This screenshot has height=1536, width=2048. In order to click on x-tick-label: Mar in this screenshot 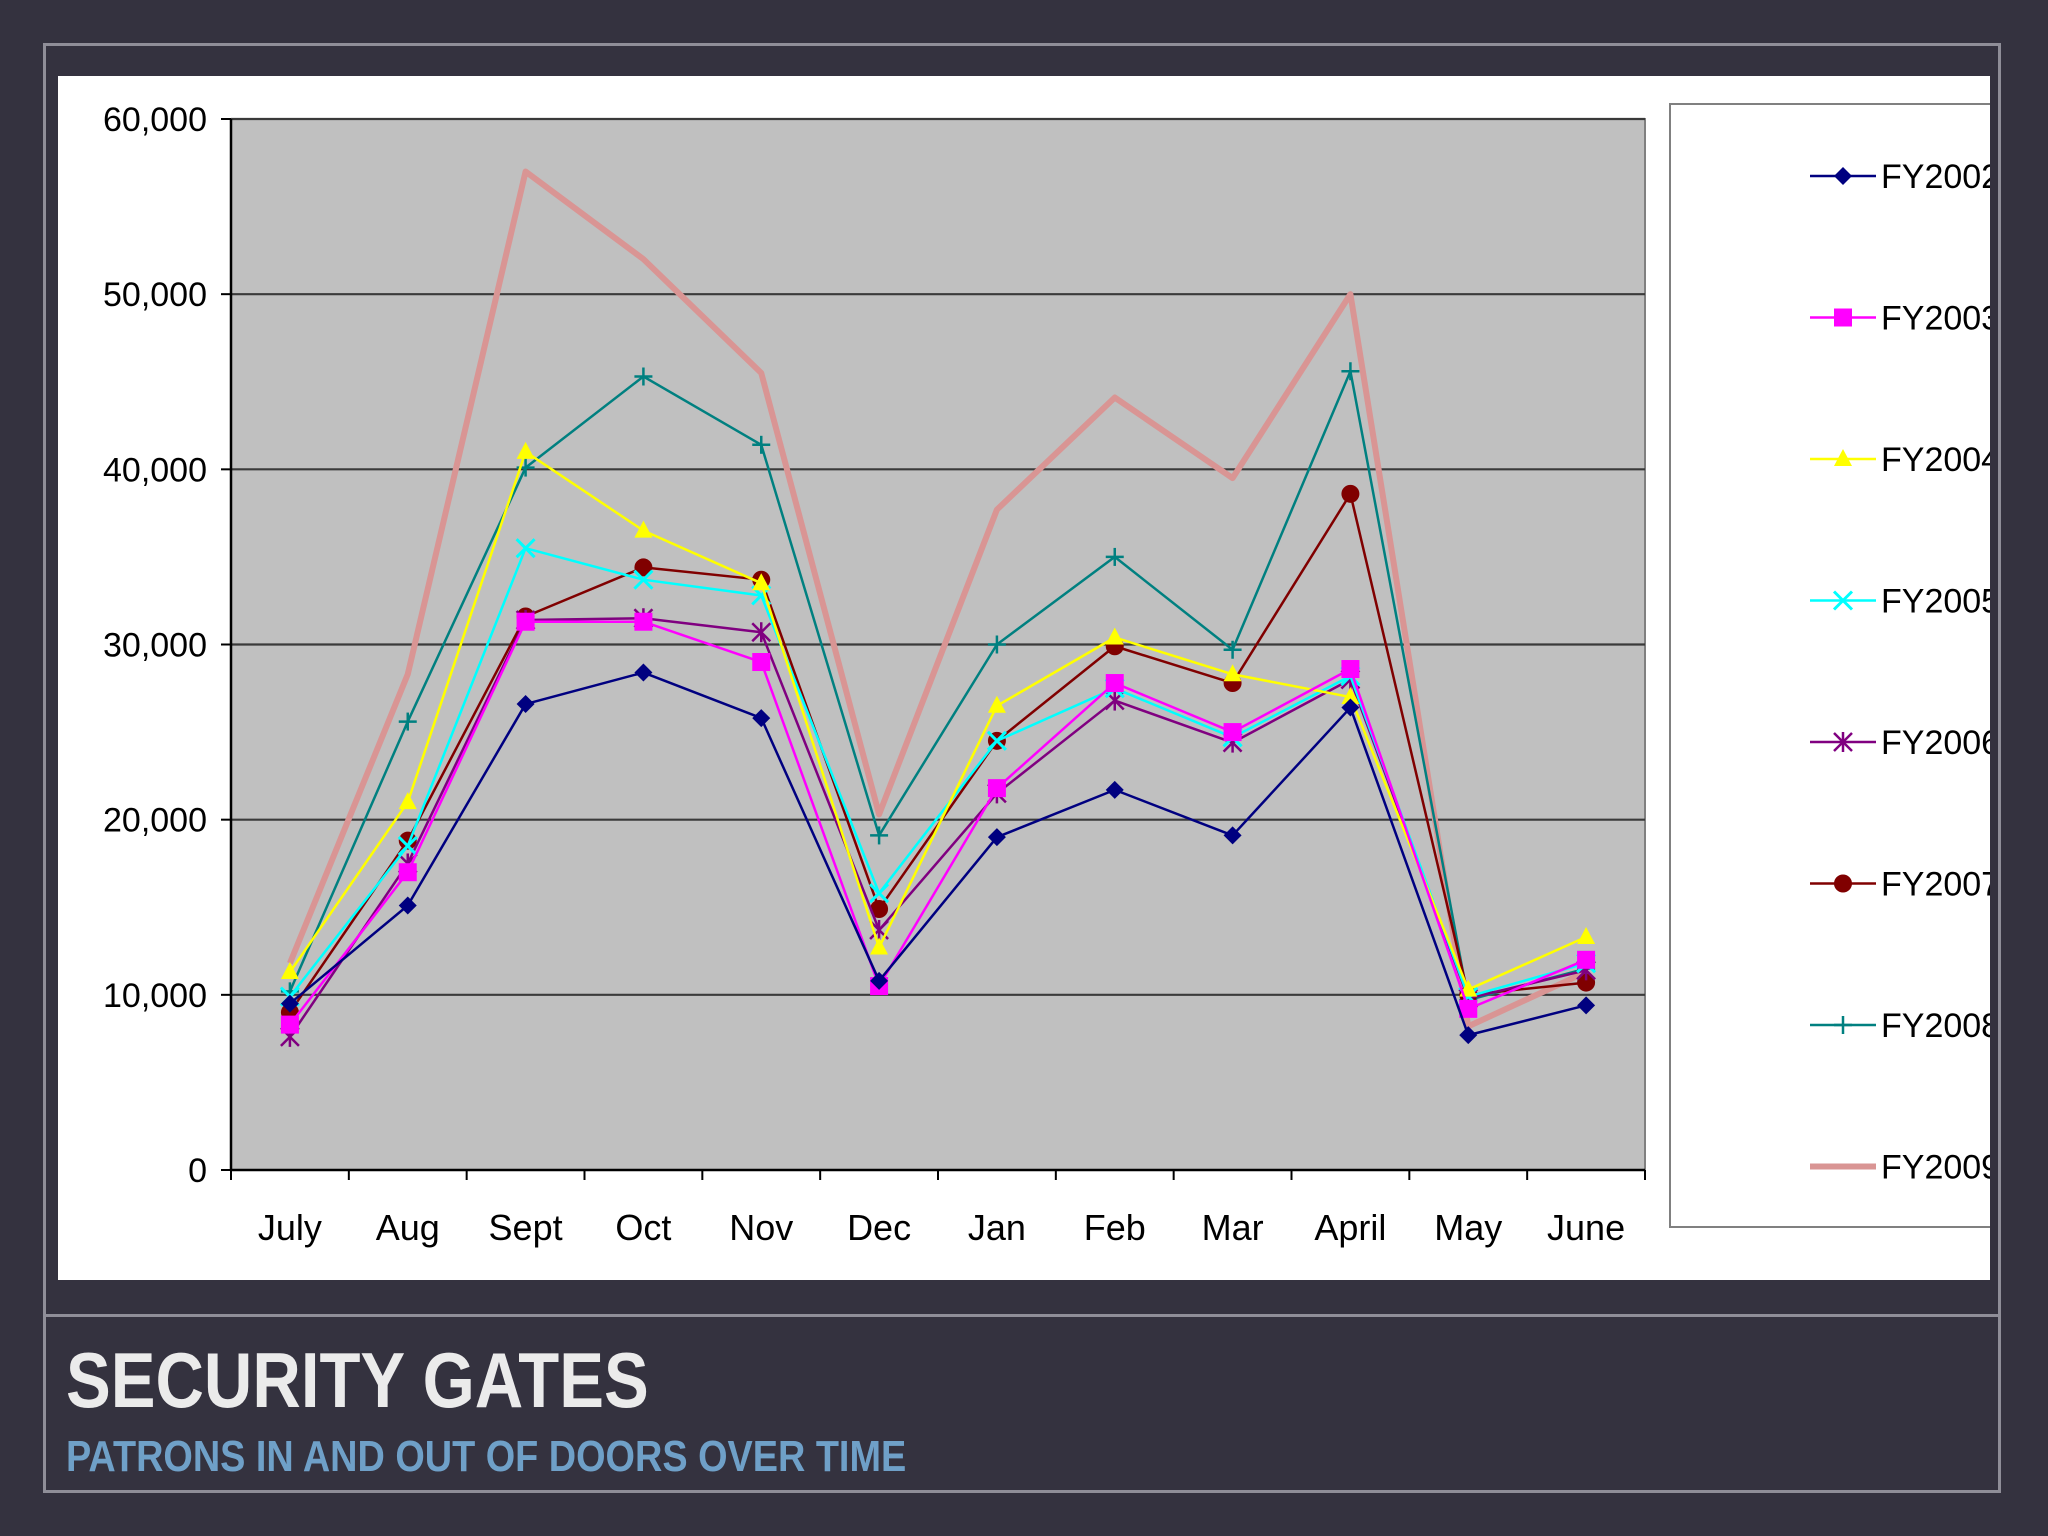, I will do `click(1233, 1227)`.